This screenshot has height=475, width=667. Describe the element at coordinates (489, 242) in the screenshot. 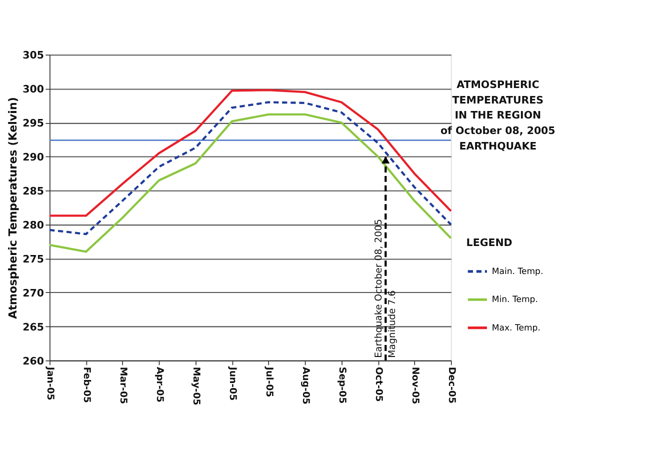

I see `legend-title: LEGEND` at that location.